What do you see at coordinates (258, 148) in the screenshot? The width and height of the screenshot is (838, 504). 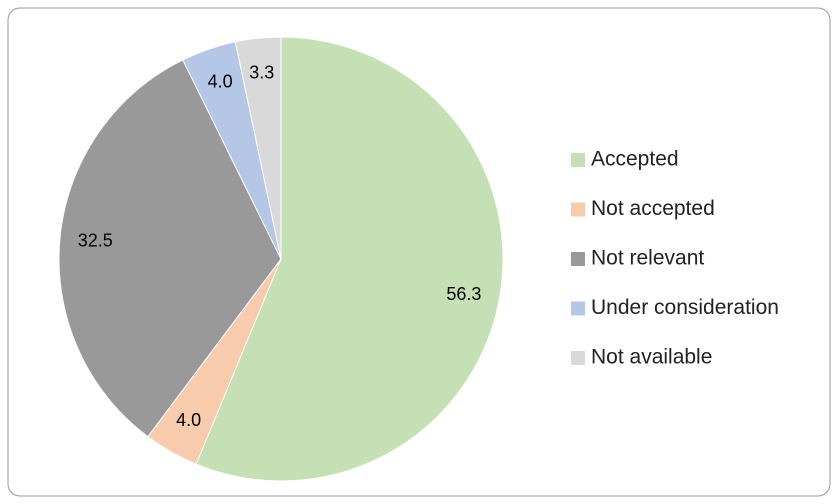 I see `pie-slice` at bounding box center [258, 148].